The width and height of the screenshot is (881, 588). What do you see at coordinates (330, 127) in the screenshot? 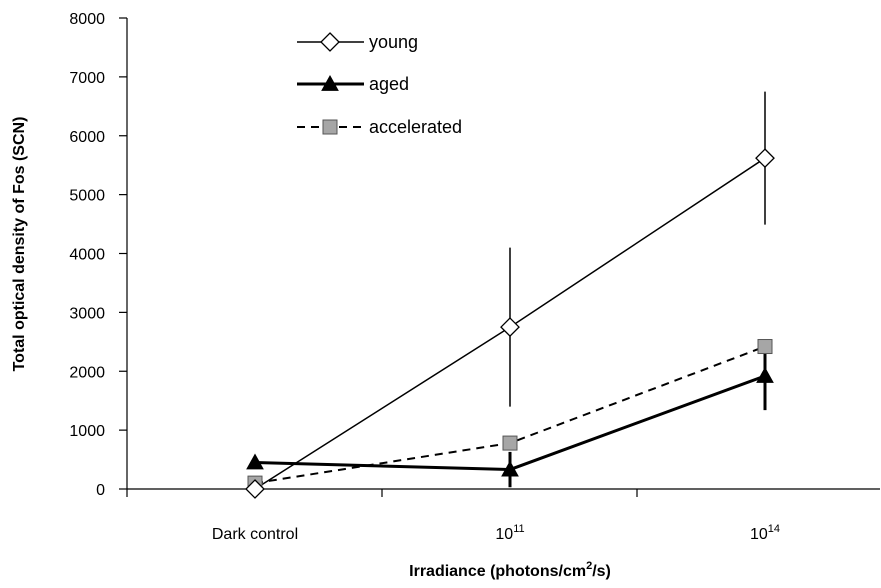
I see `legend-accelerated-marker` at bounding box center [330, 127].